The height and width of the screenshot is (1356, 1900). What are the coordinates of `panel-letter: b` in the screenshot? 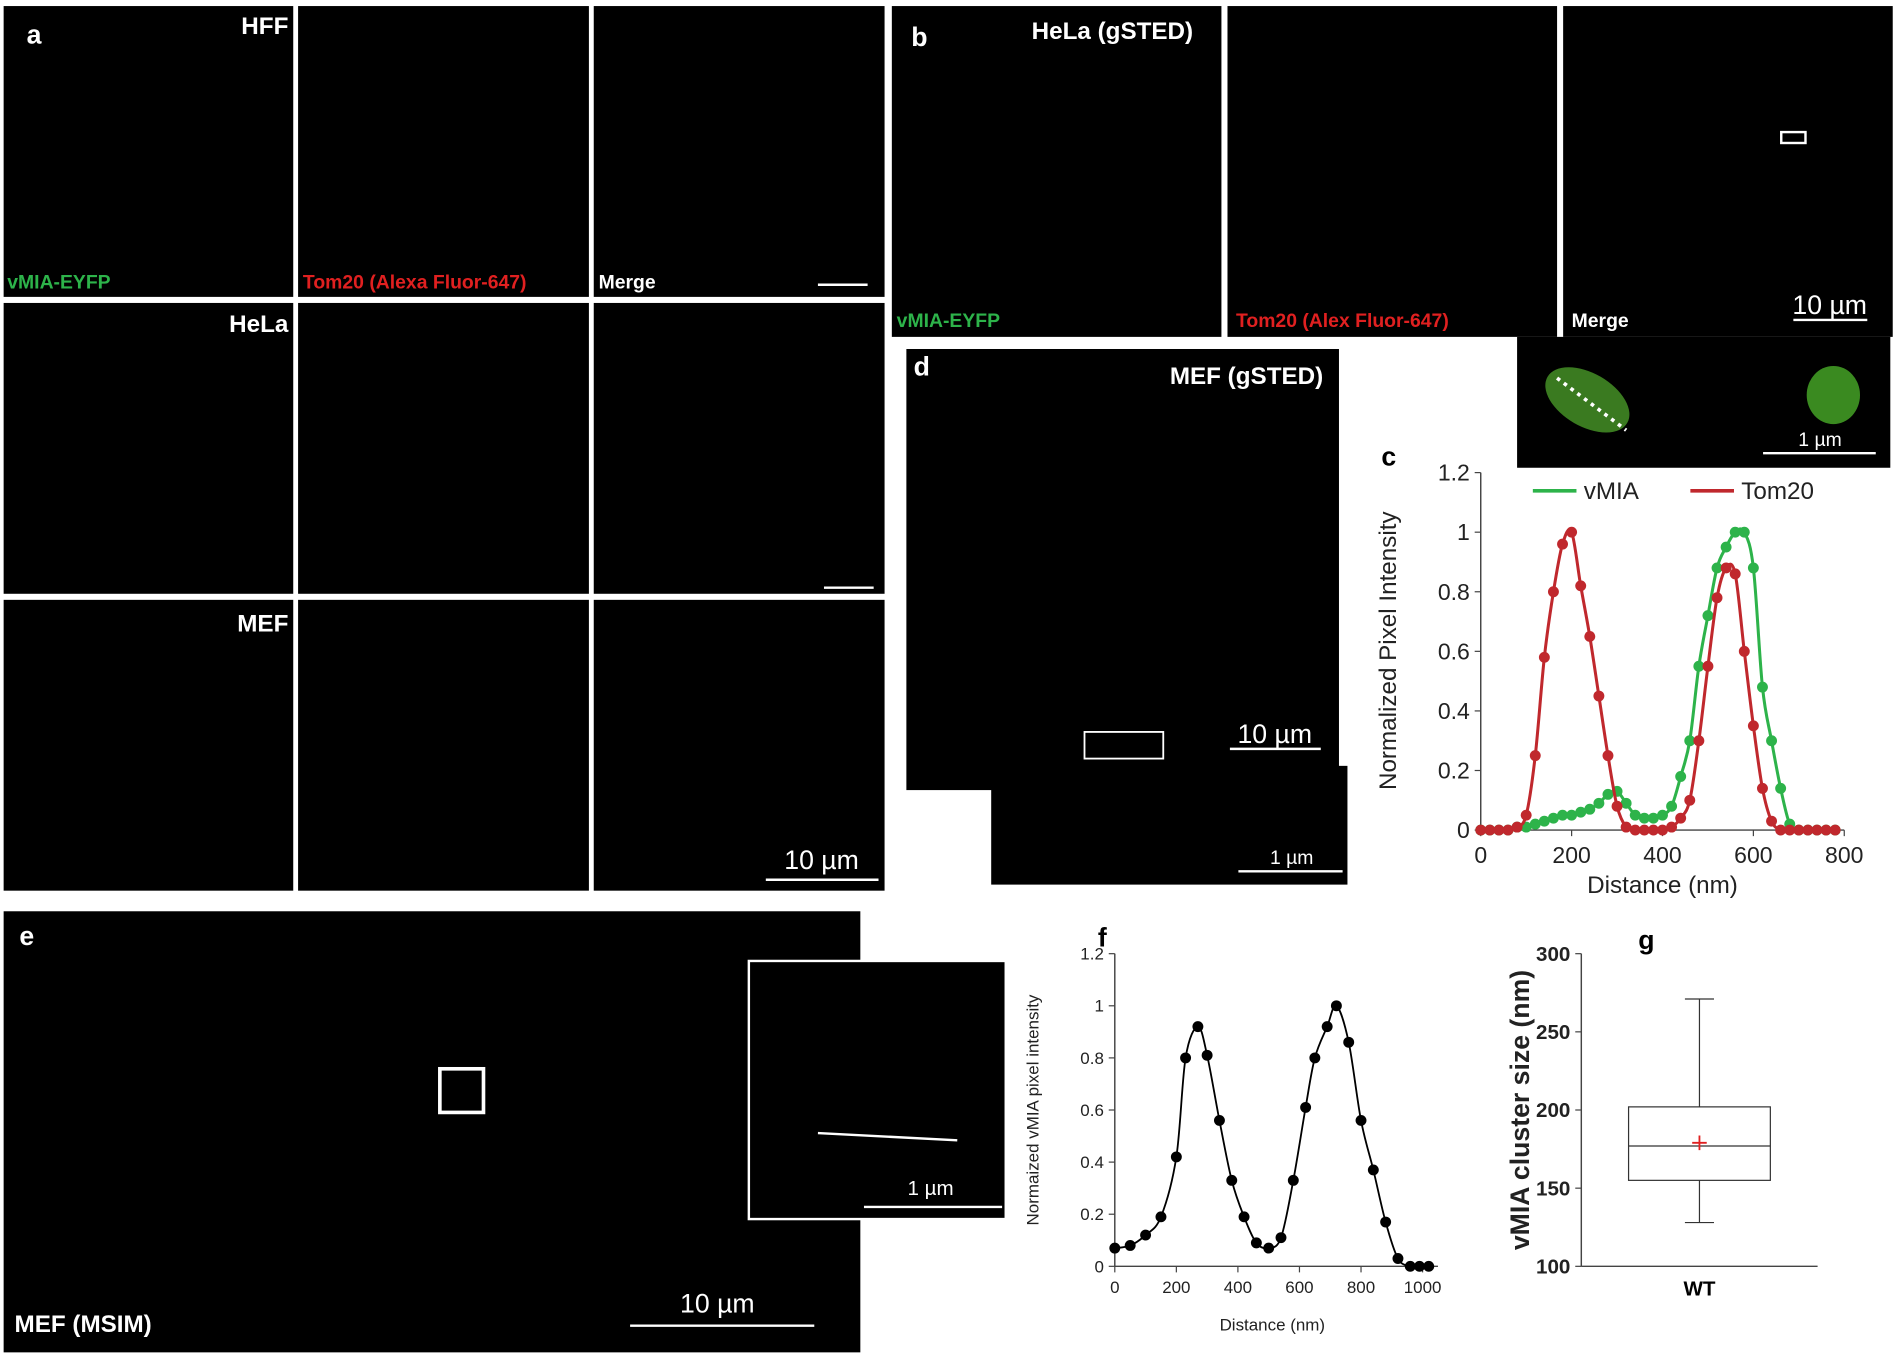 It's located at (919, 37).